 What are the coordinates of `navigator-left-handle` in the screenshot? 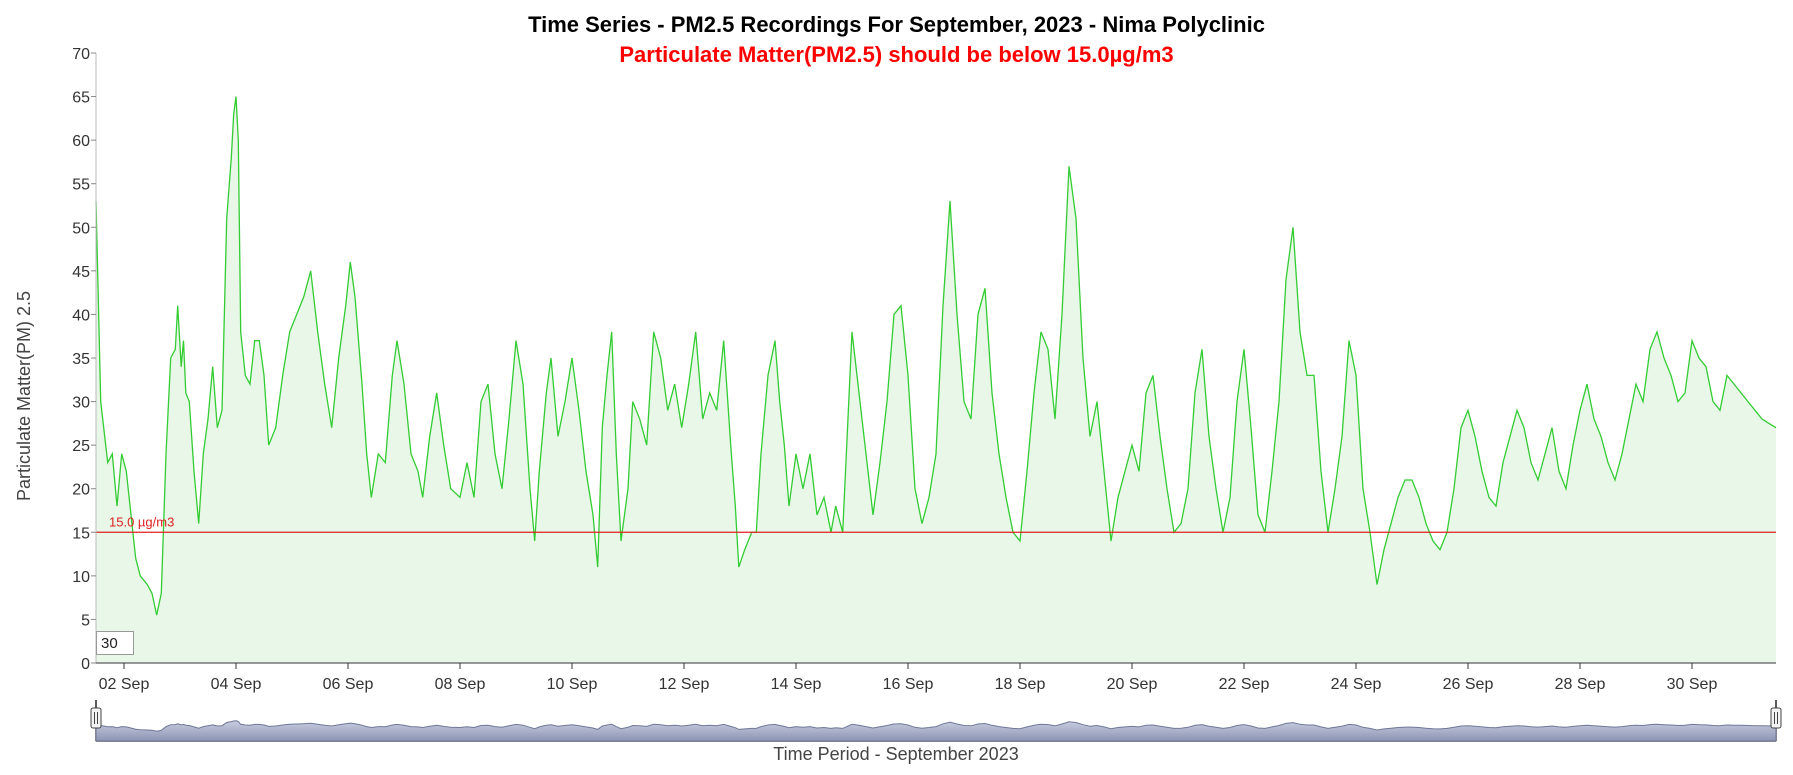 It's located at (96, 718).